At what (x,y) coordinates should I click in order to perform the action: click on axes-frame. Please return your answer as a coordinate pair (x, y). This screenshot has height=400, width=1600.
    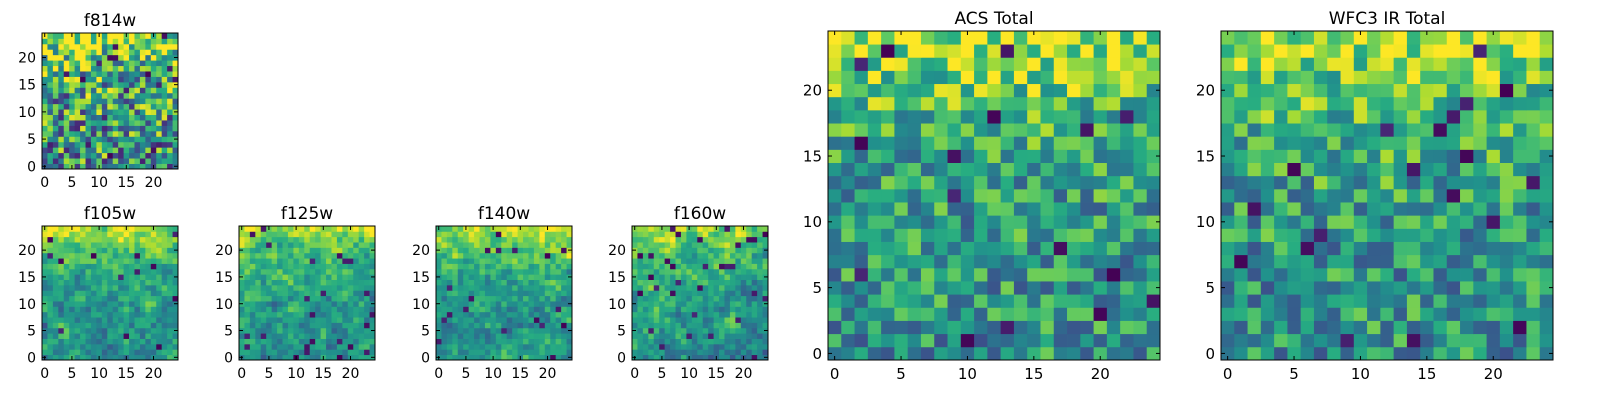
    Looking at the image, I should click on (700, 293).